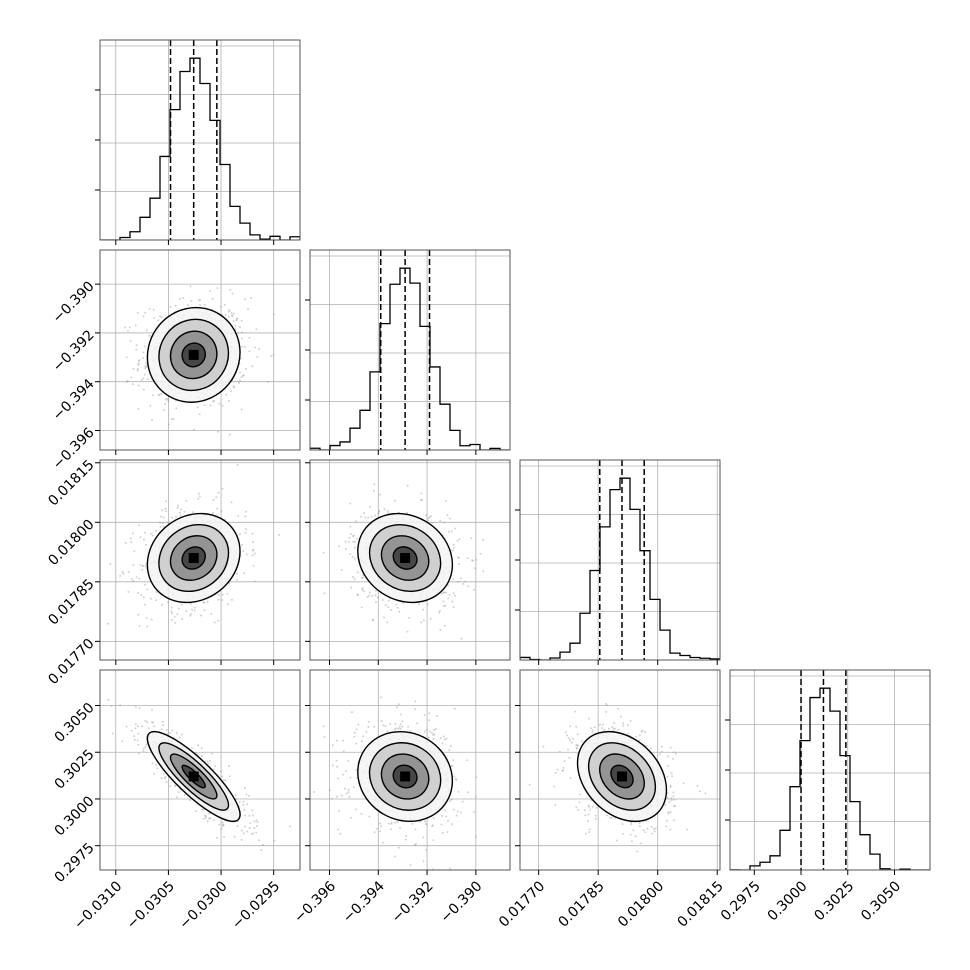 The width and height of the screenshot is (970, 970). Describe the element at coordinates (788, 901) in the screenshot. I see `x-tick-label: 0.3000` at that location.